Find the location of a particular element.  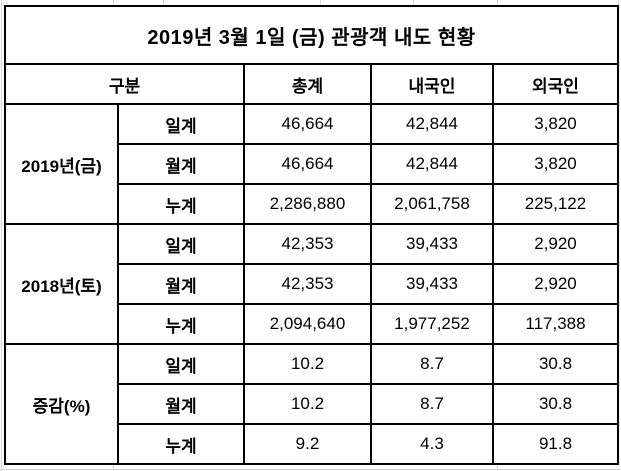

header-total: 총계 is located at coordinates (307, 84).